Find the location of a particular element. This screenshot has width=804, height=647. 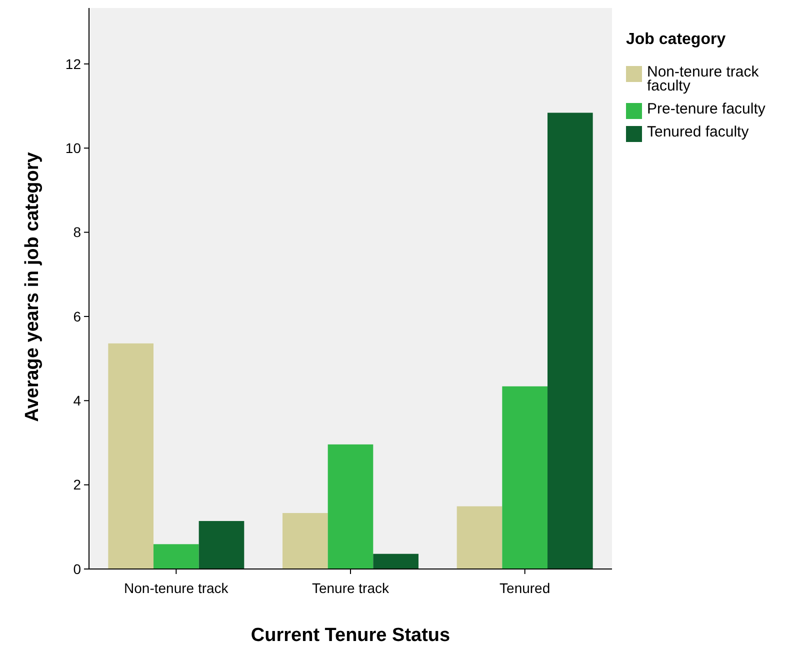

x-tick-label: Non-tenure track is located at coordinates (177, 588).